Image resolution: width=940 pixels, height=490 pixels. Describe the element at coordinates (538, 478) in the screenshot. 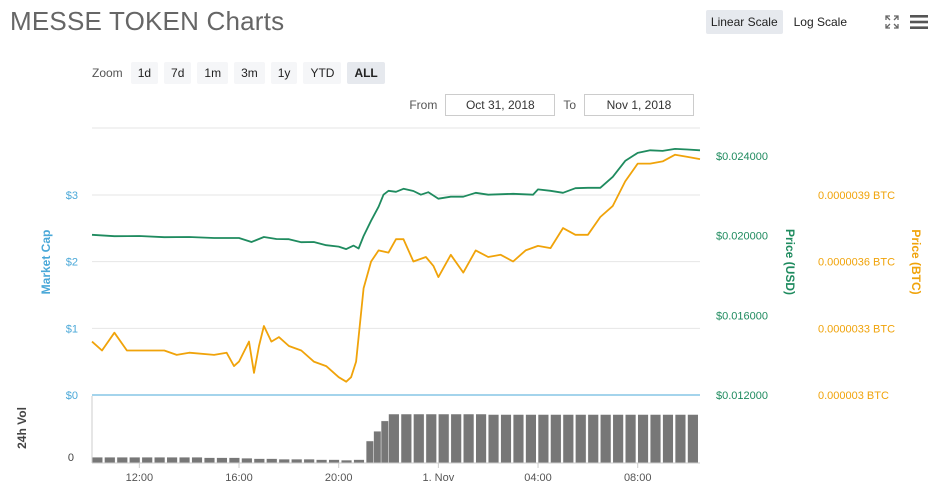

I see `x-tick-label: 04:00` at that location.